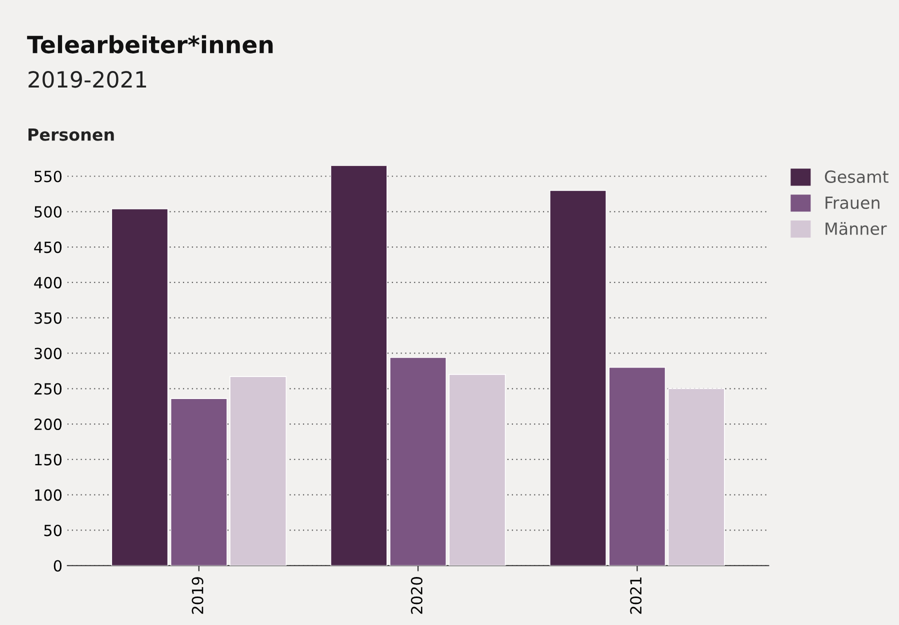 The image size is (899, 625). Describe the element at coordinates (636, 595) in the screenshot. I see `x-tick-label: 2021` at that location.